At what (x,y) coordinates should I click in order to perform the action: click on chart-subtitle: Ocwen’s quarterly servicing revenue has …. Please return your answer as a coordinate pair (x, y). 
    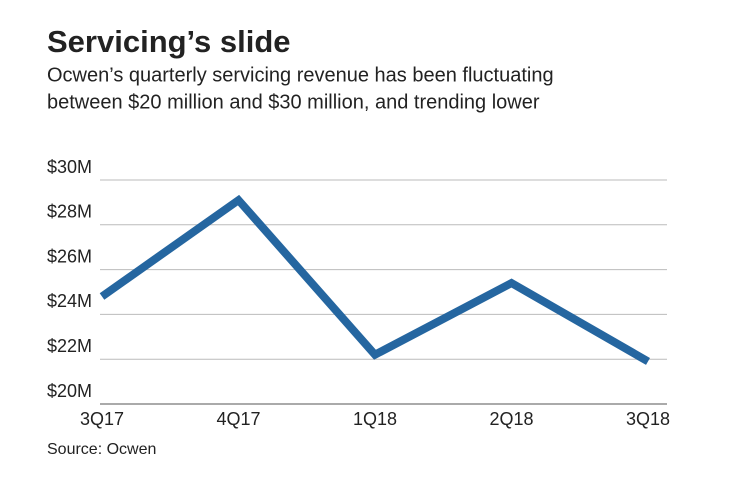
    Looking at the image, I should click on (300, 75).